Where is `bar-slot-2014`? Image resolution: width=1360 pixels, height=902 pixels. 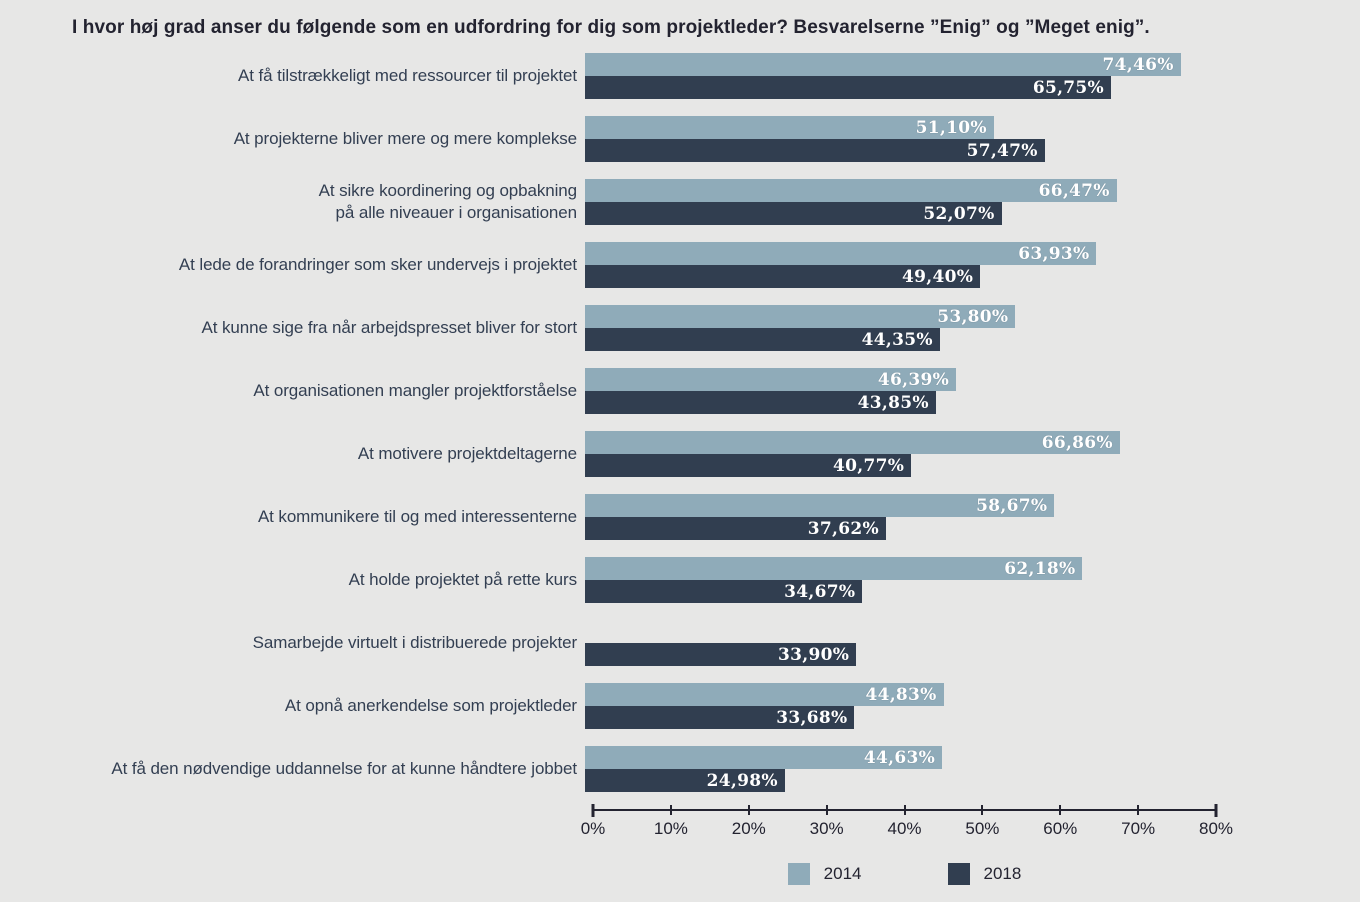
bar-slot-2014 is located at coordinates (905, 631).